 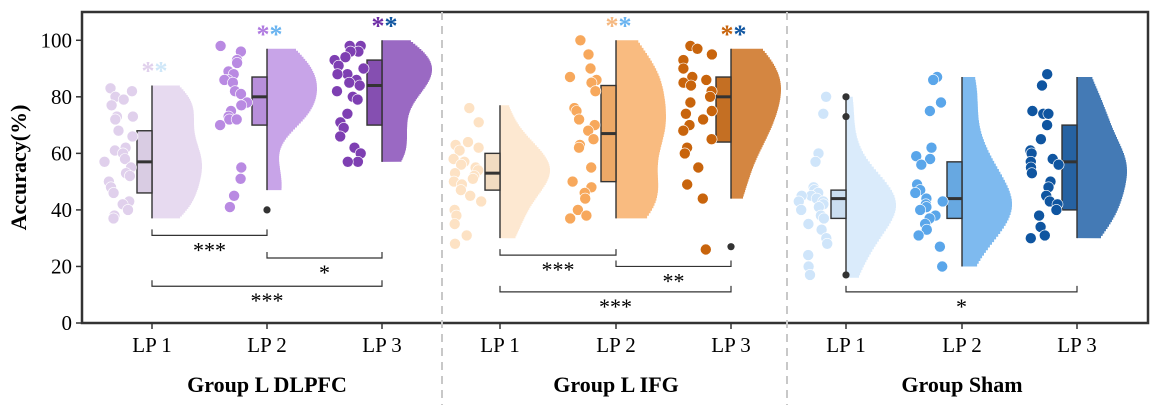 What do you see at coordinates (57, 40) in the screenshot?
I see `y-tick-label: 100` at bounding box center [57, 40].